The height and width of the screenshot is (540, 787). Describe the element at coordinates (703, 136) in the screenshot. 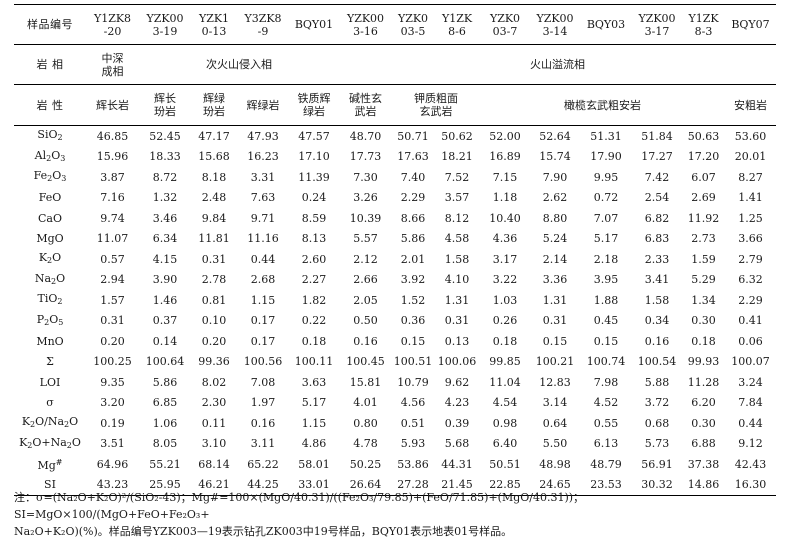

I see `table-cell: 50.63` at that location.